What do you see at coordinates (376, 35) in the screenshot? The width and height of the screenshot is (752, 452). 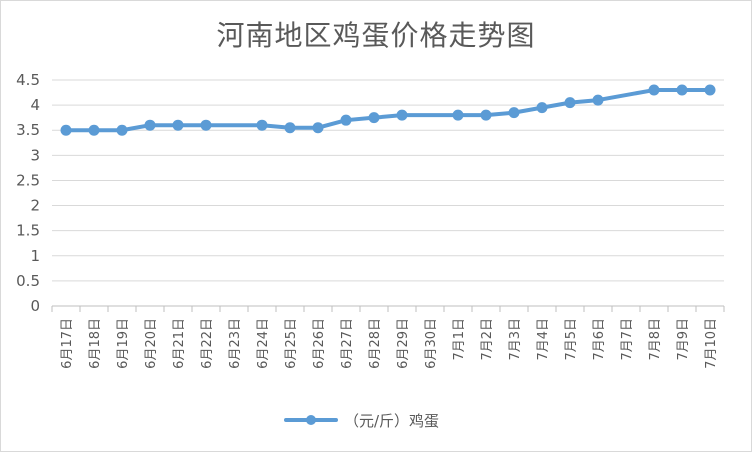 I see `chart-title: 河南地区鸡蛋价格走势图` at bounding box center [376, 35].